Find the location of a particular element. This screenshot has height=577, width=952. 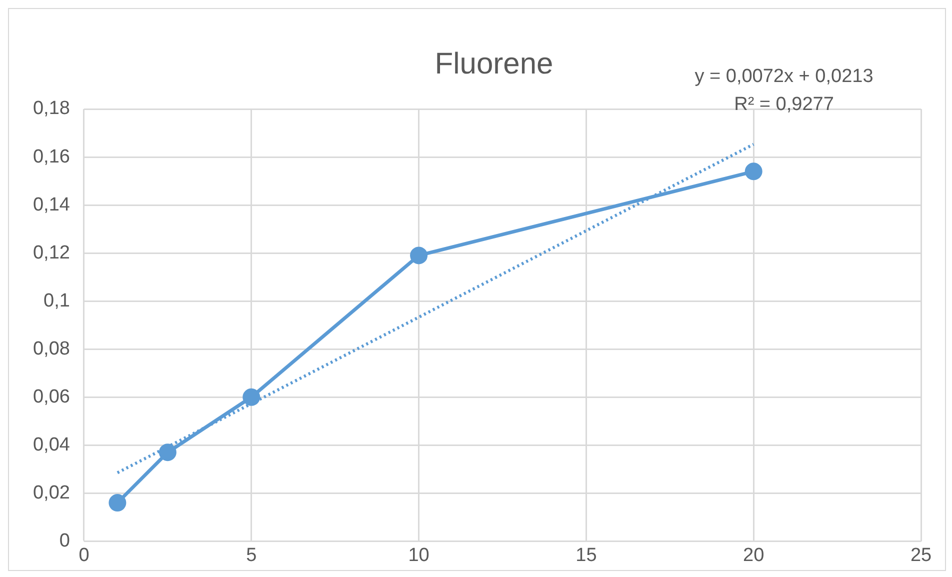

x-tick-label: 20 is located at coordinates (753, 555).